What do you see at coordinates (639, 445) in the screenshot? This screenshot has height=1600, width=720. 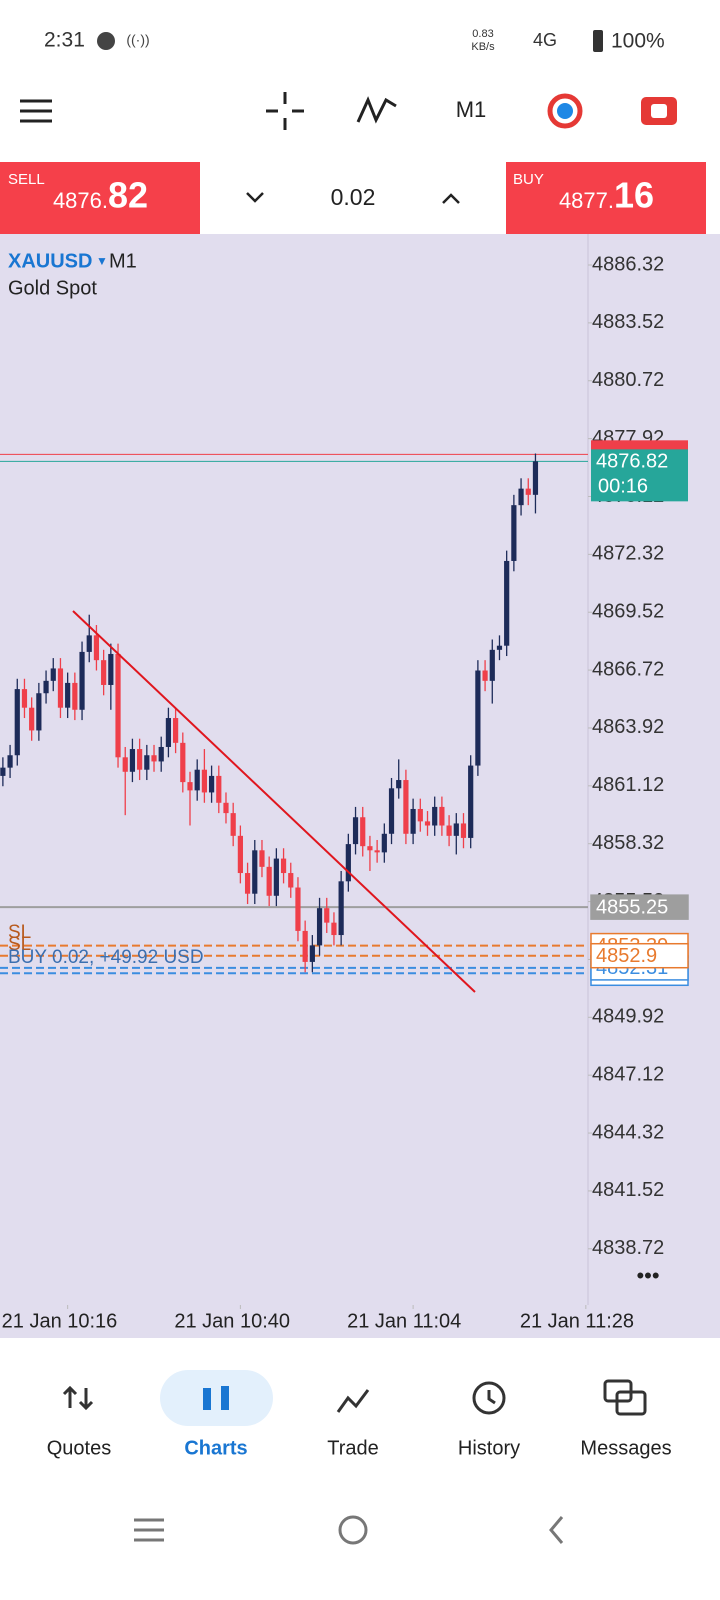 I see `ask-label-box` at bounding box center [639, 445].